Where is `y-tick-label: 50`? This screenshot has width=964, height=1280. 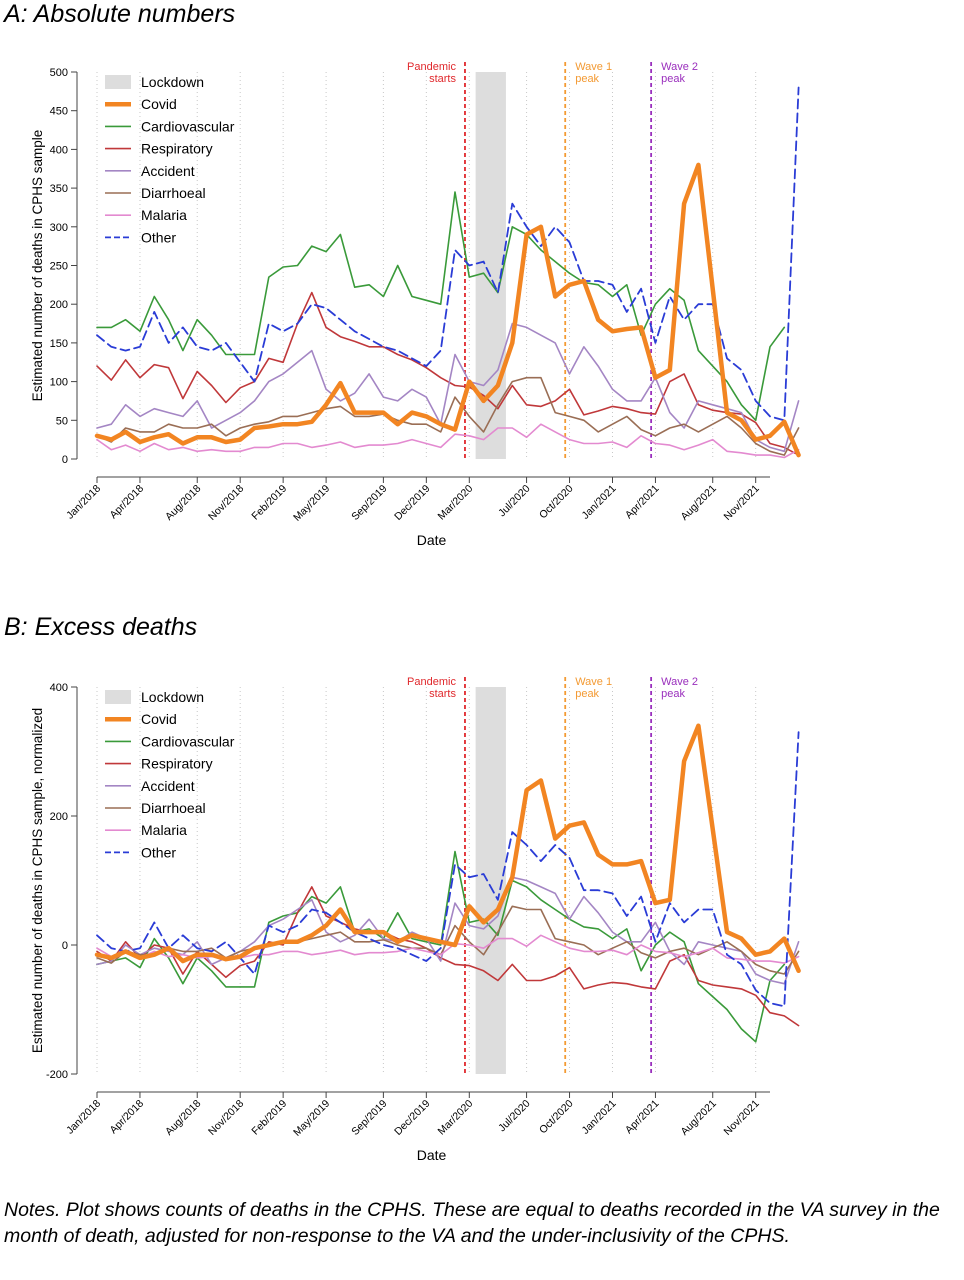
y-tick-label: 50 is located at coordinates (62, 421).